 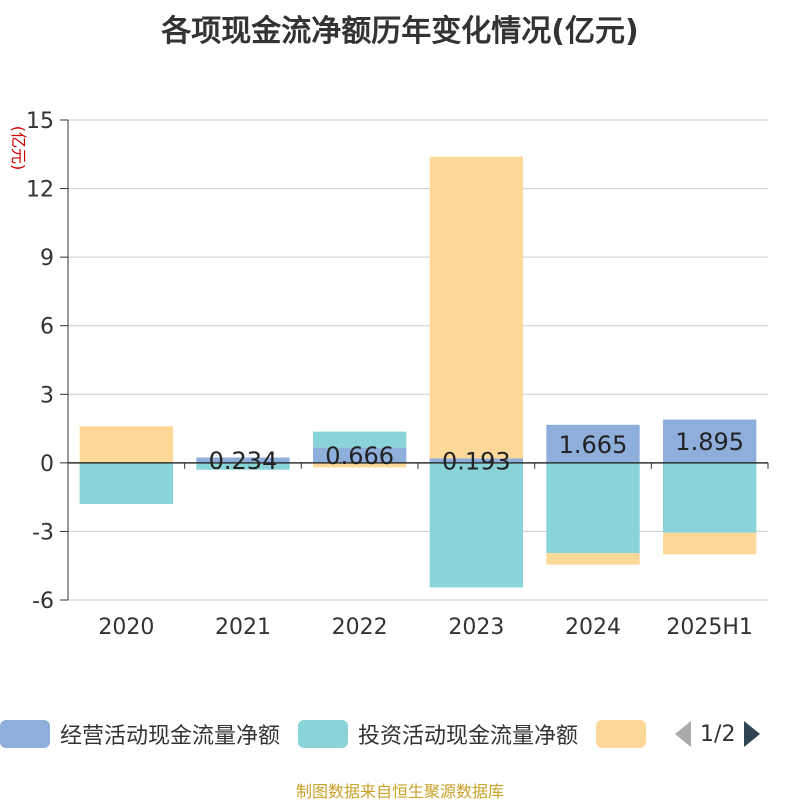 I want to click on legend-label-investing: 投资活动现金流量净额, so click(x=468, y=736).